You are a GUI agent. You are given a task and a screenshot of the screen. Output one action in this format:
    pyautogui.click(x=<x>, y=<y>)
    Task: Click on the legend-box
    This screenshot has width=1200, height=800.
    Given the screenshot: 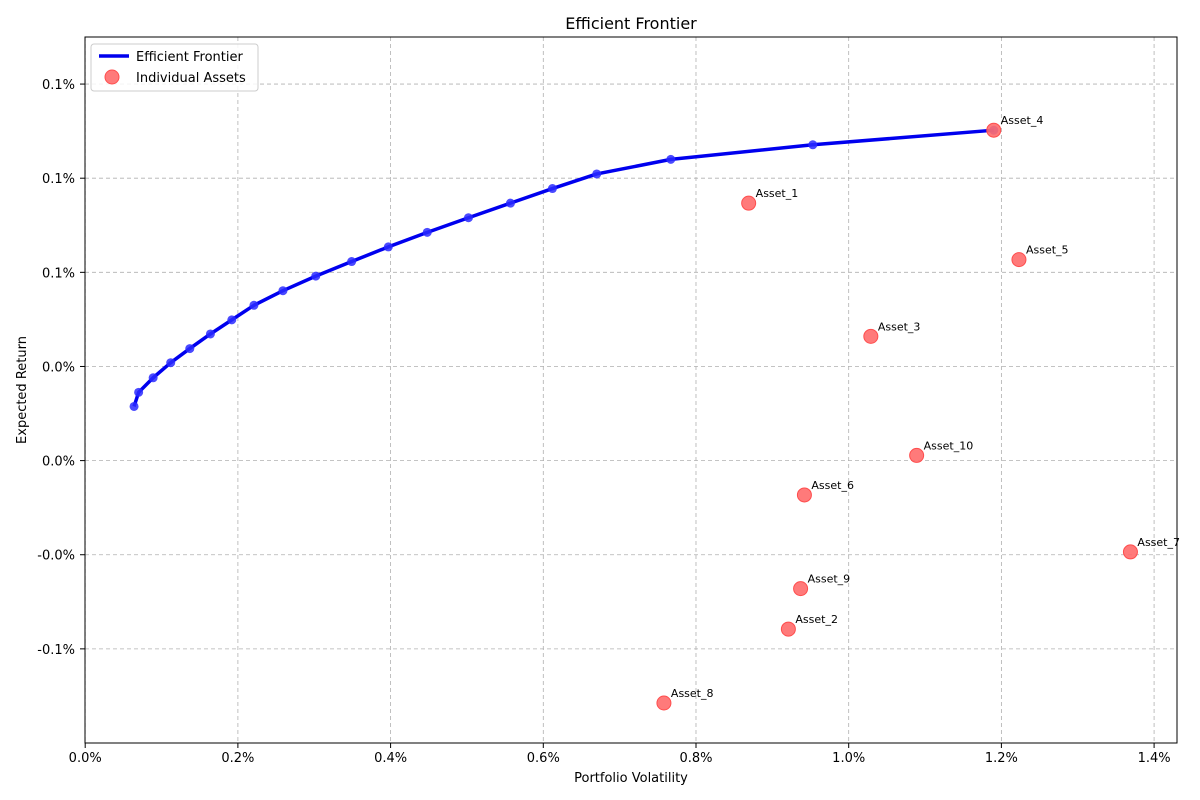 What is the action you would take?
    pyautogui.click(x=174, y=67)
    